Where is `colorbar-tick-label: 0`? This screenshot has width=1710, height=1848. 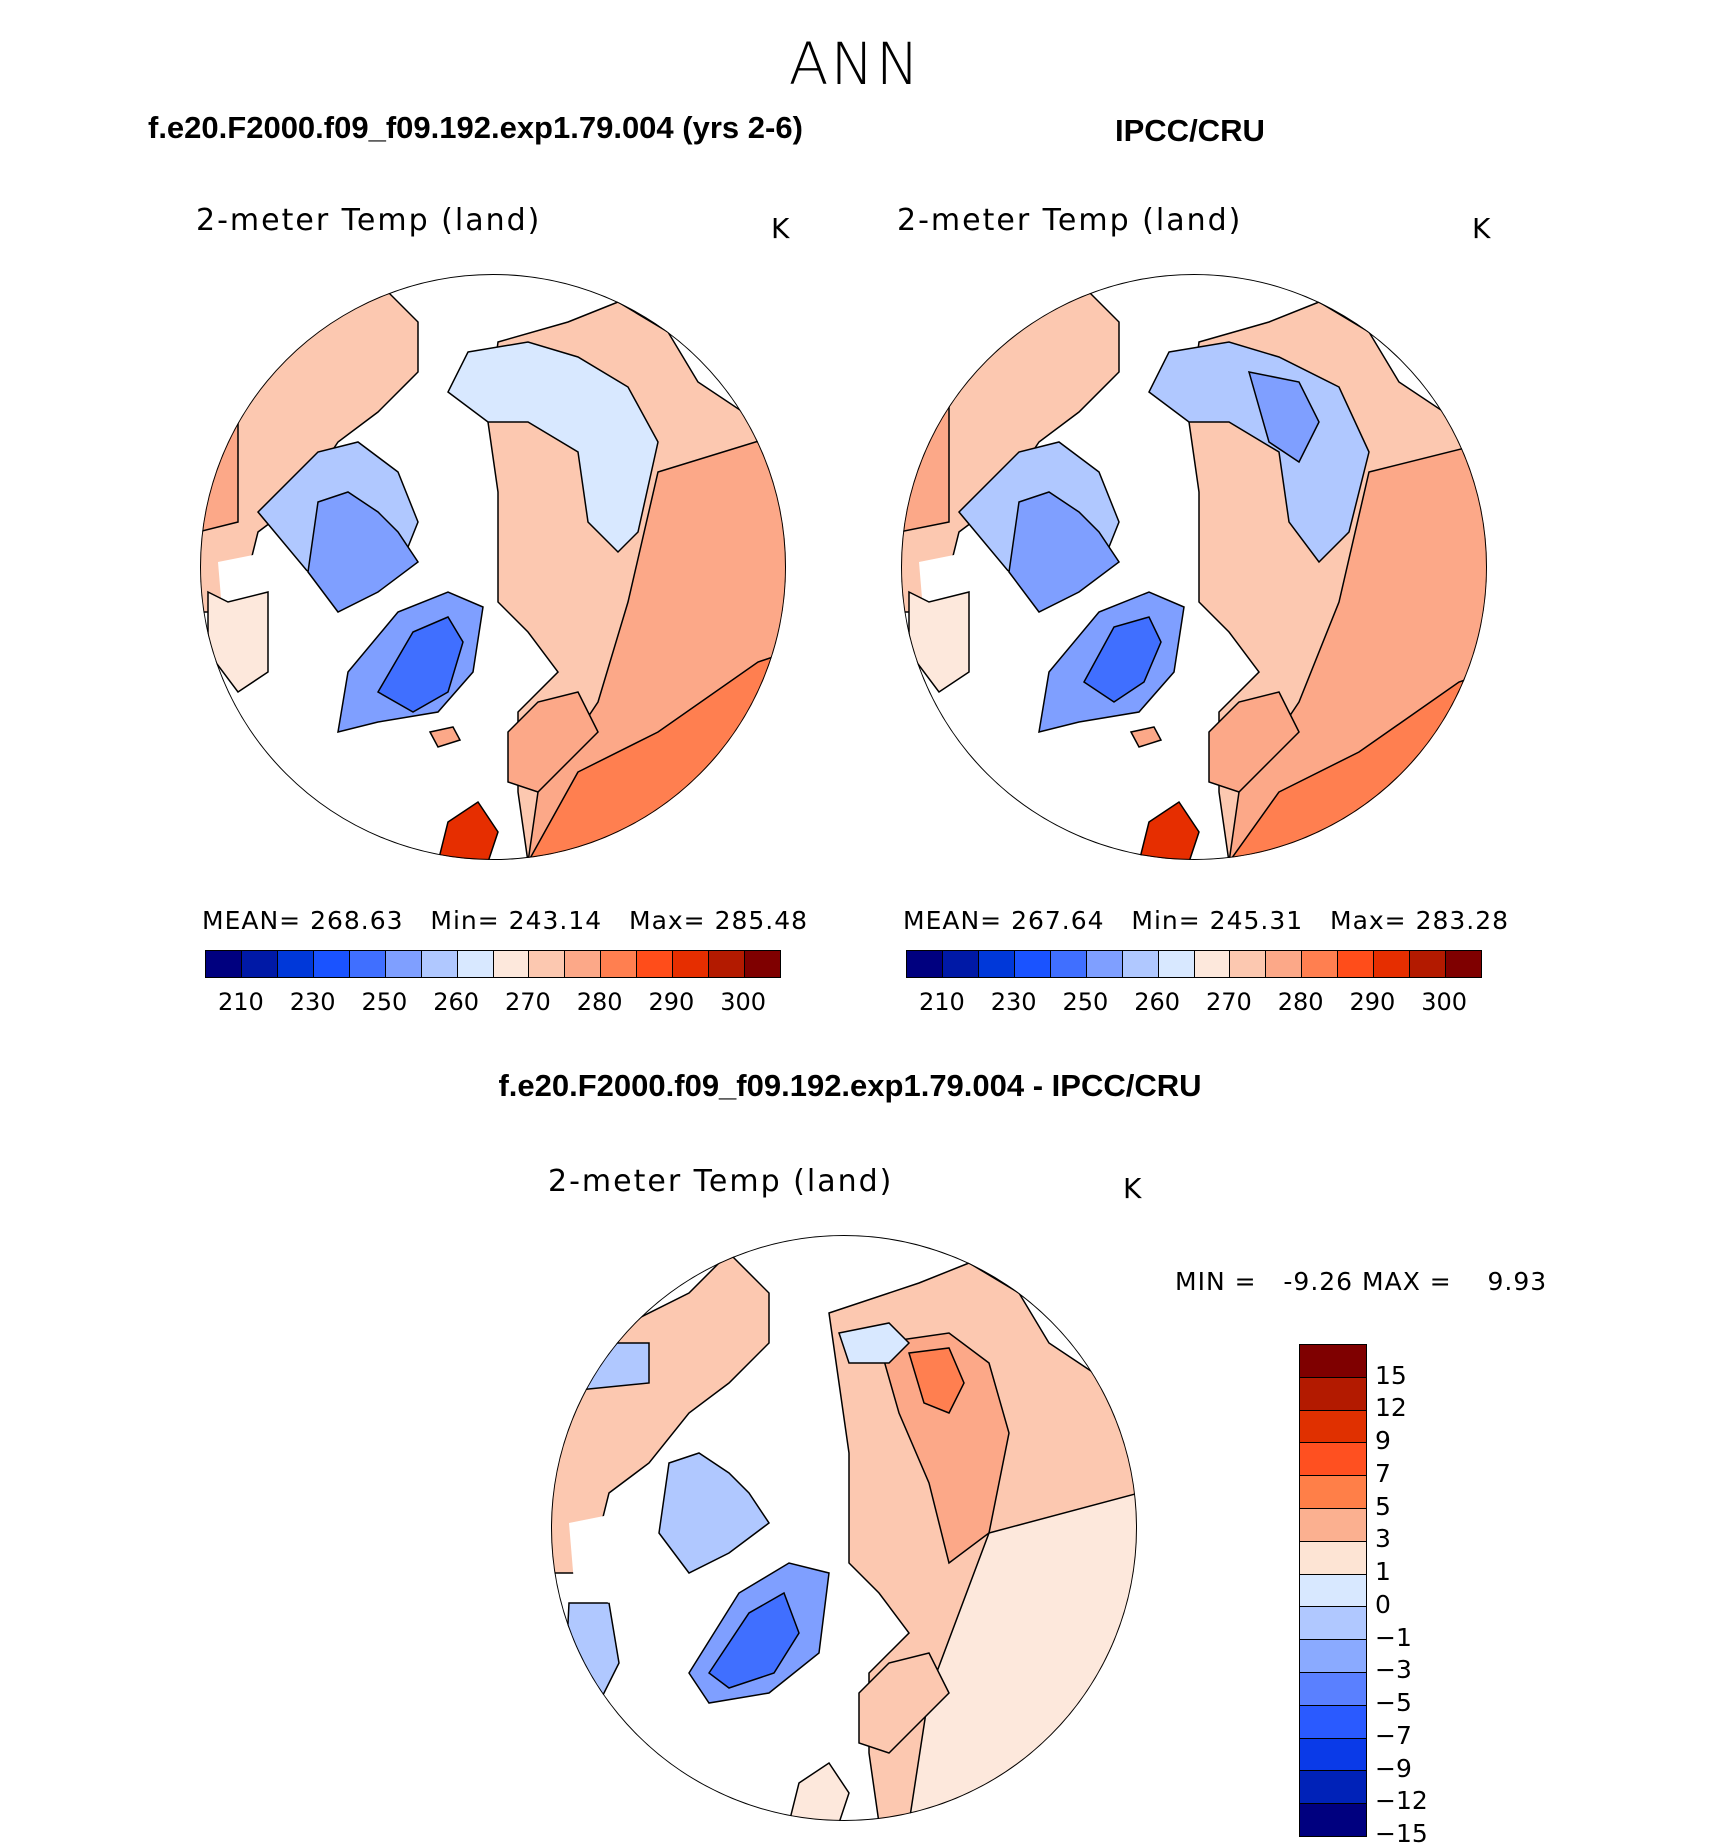
colorbar-tick-label: 0 is located at coordinates (1383, 1604).